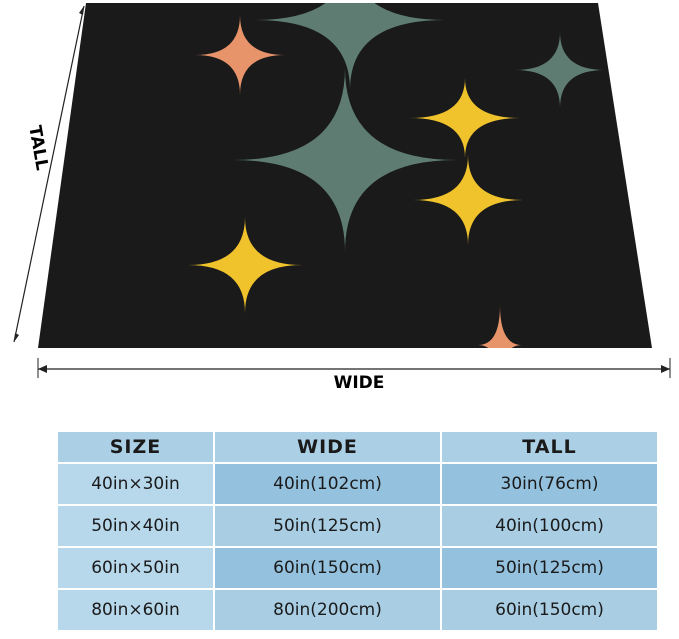 This screenshot has height=639, width=679. I want to click on size-row: 40in×30in 40in(102cm) 30in(76cm), so click(357, 484).